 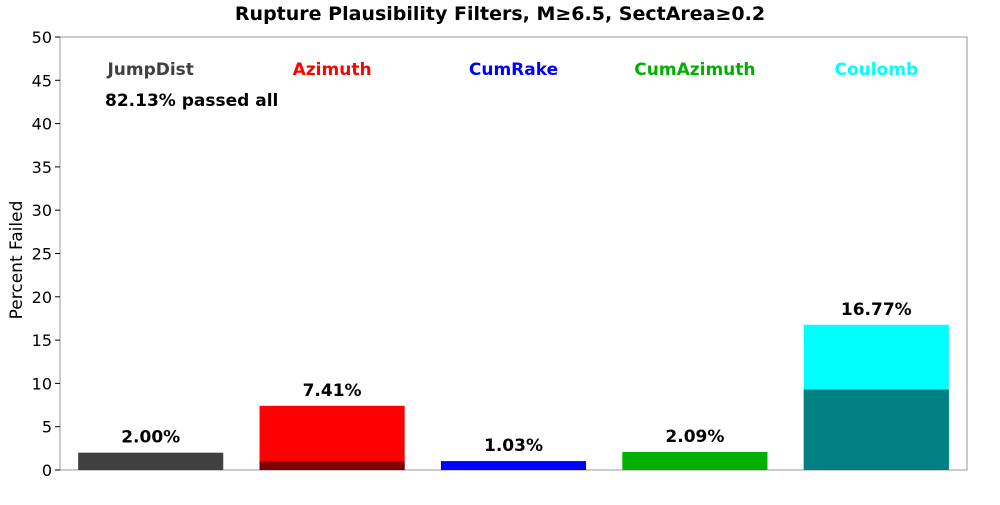 What do you see at coordinates (694, 437) in the screenshot?
I see `bar-value-label: 2.09%` at bounding box center [694, 437].